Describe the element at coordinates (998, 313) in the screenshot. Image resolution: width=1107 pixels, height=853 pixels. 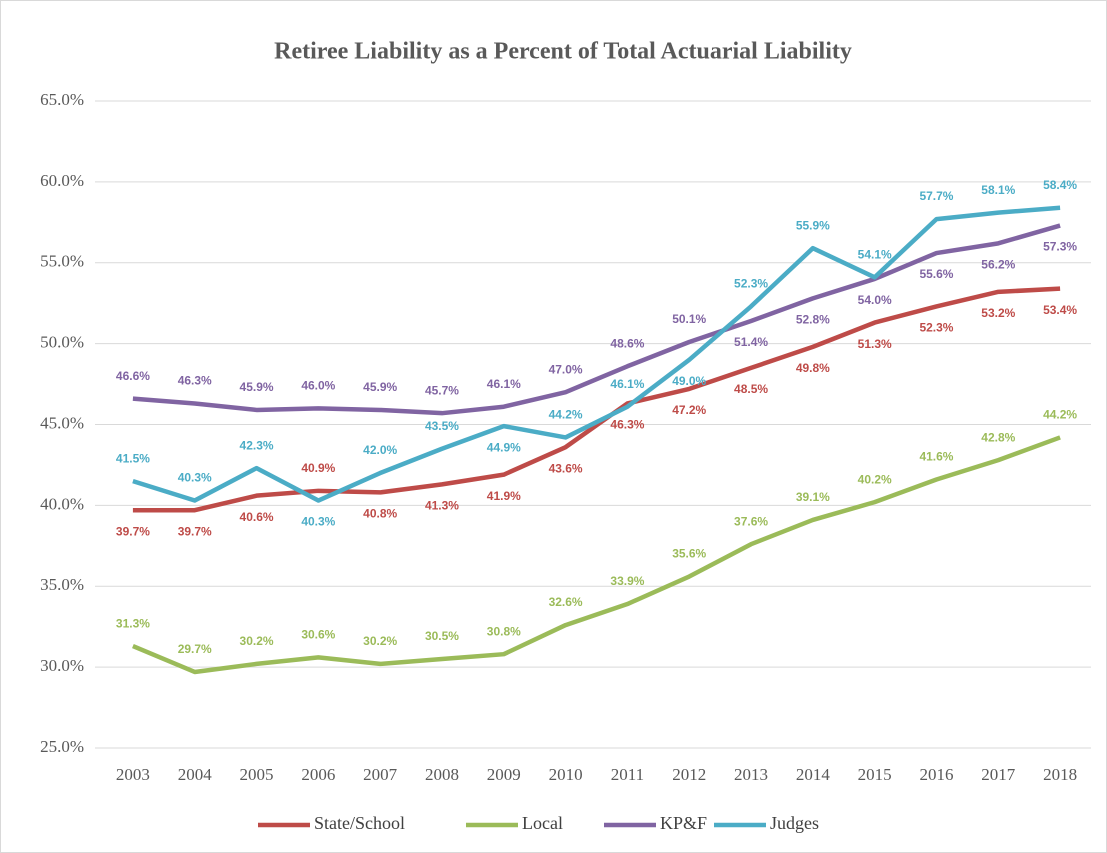
I see `data-label: 53.2%` at that location.